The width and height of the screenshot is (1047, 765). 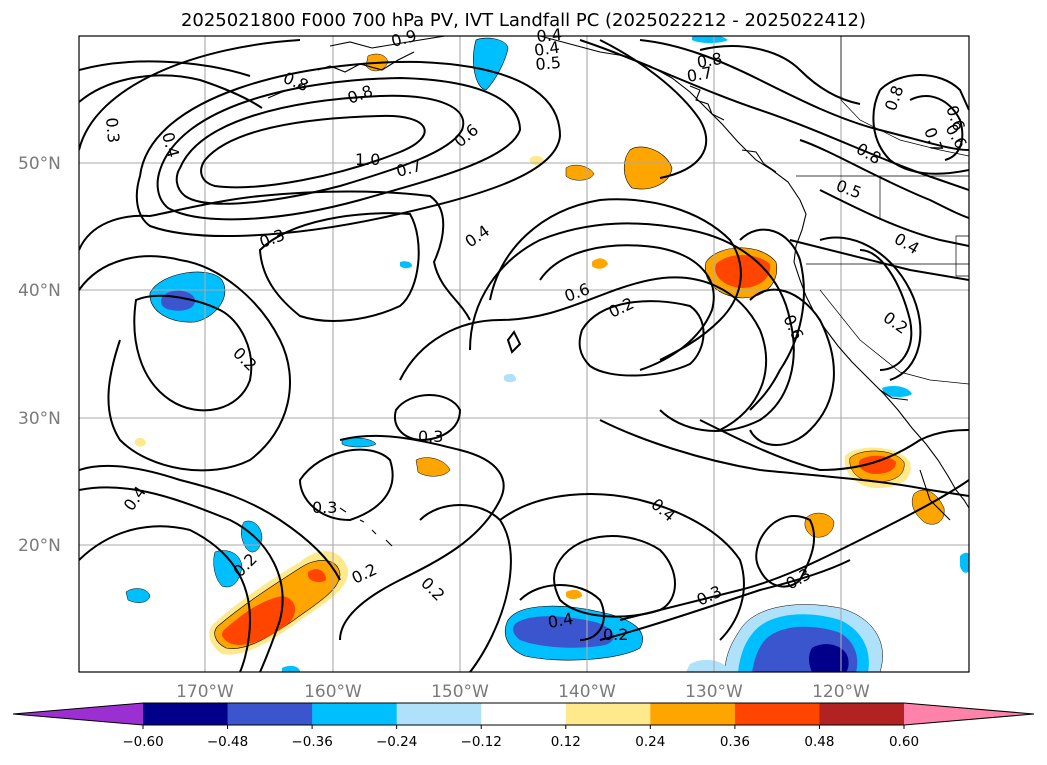 I want to click on colorbar-extend-max, so click(x=969, y=714).